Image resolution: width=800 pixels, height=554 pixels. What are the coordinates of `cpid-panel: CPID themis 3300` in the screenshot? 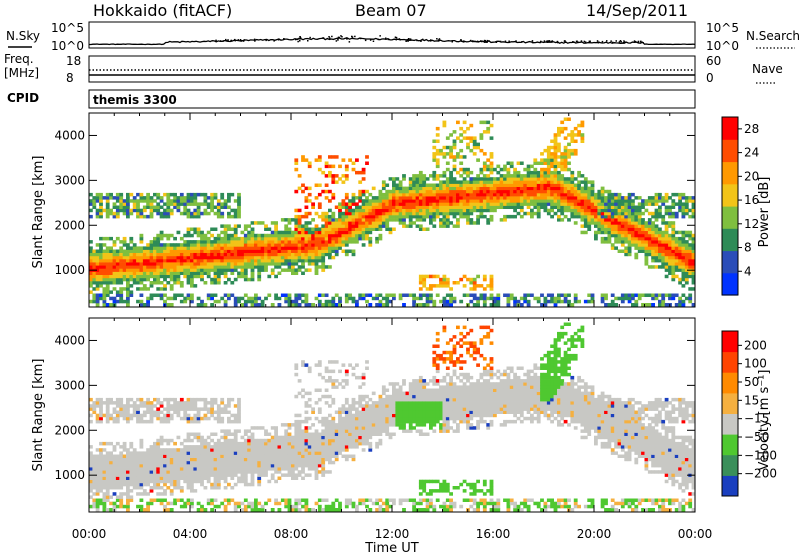 It's located at (351, 99).